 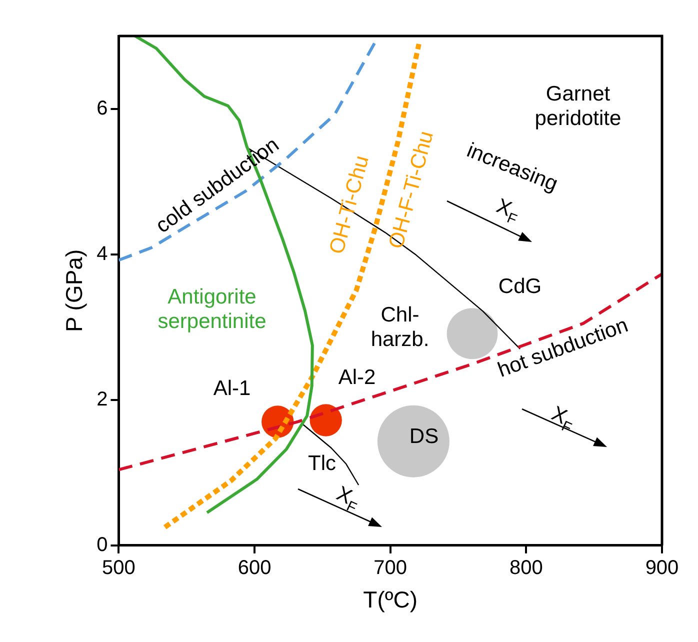 I want to click on annotation: Antigorite serpentinite, so click(x=212, y=309).